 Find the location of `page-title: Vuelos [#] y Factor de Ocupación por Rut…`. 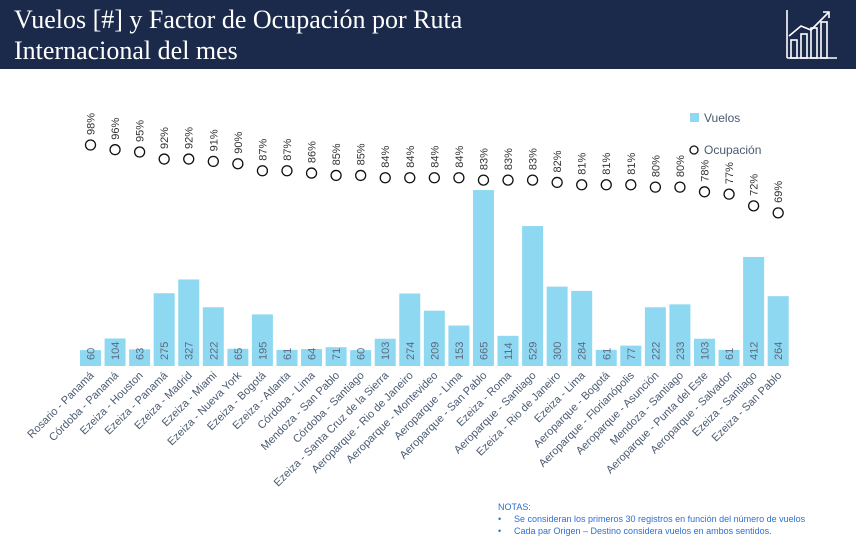

page-title: Vuelos [#] y Factor de Ocupación por Rut… is located at coordinates (238, 35).